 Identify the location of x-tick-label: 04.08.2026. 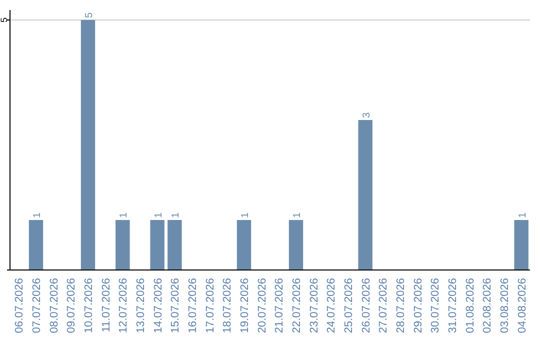
(522, 306).